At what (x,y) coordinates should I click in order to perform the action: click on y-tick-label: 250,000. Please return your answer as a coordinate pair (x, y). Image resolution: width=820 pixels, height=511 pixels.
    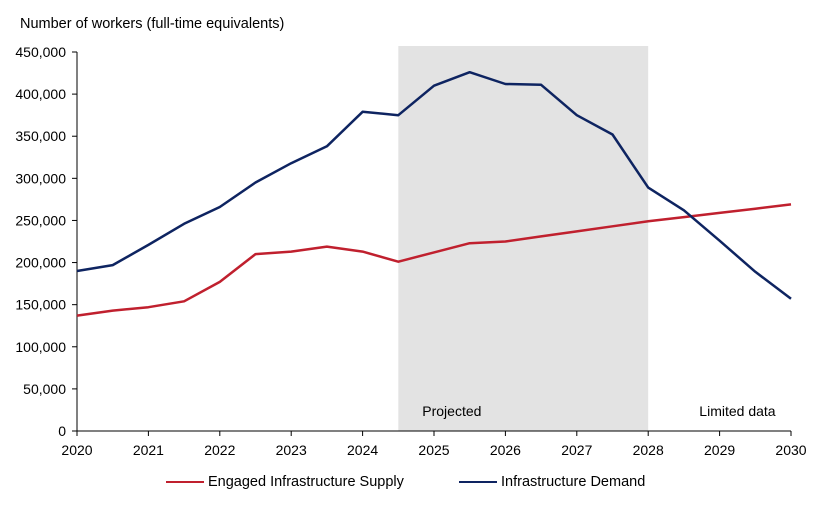
    Looking at the image, I should click on (40, 220).